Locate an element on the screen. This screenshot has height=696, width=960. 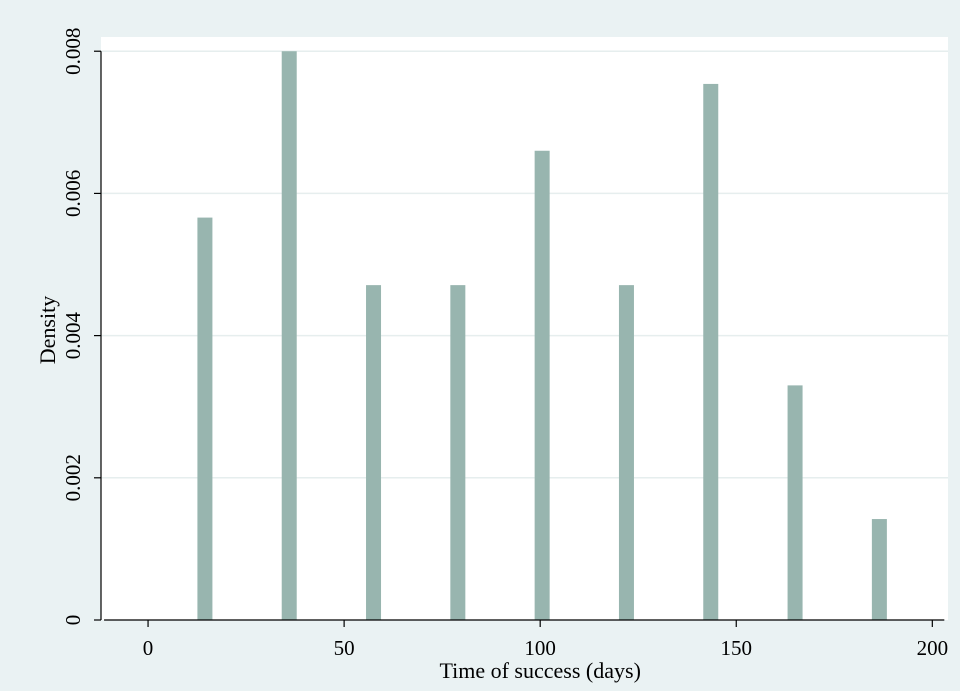
x-tick-label-3: 150 is located at coordinates (737, 648).